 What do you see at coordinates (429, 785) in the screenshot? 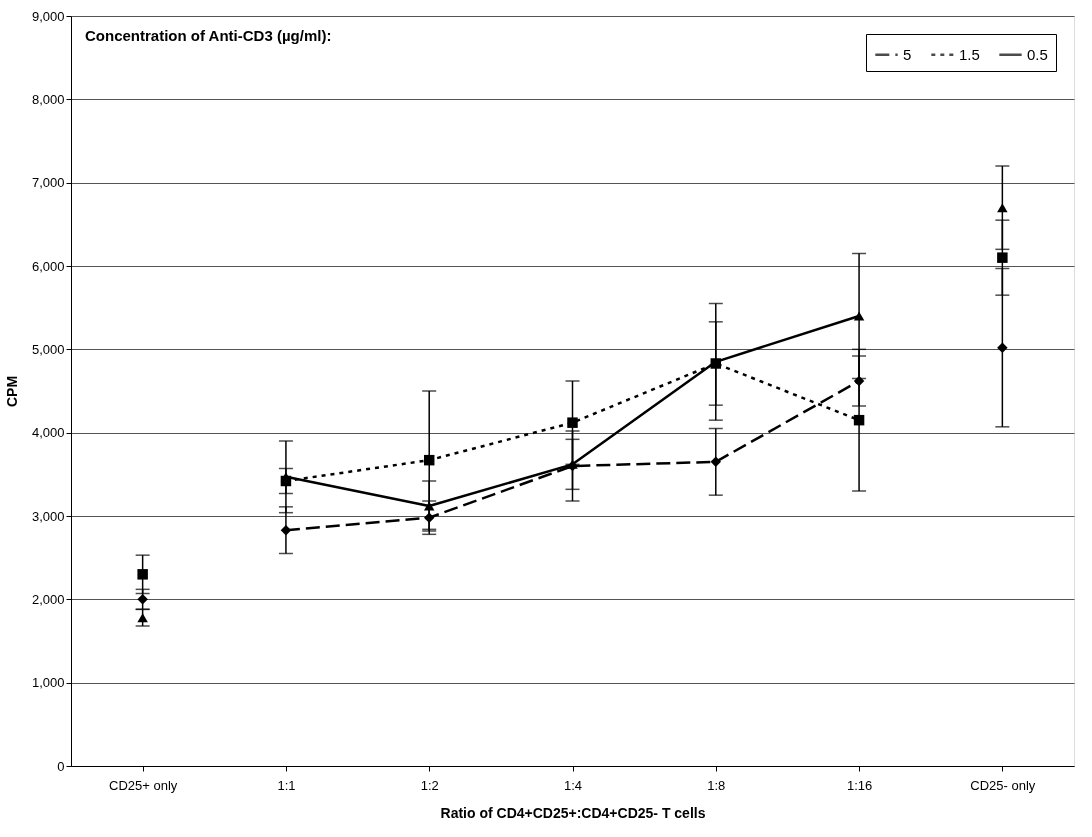
I see `x-tick-label: 1:2` at bounding box center [429, 785].